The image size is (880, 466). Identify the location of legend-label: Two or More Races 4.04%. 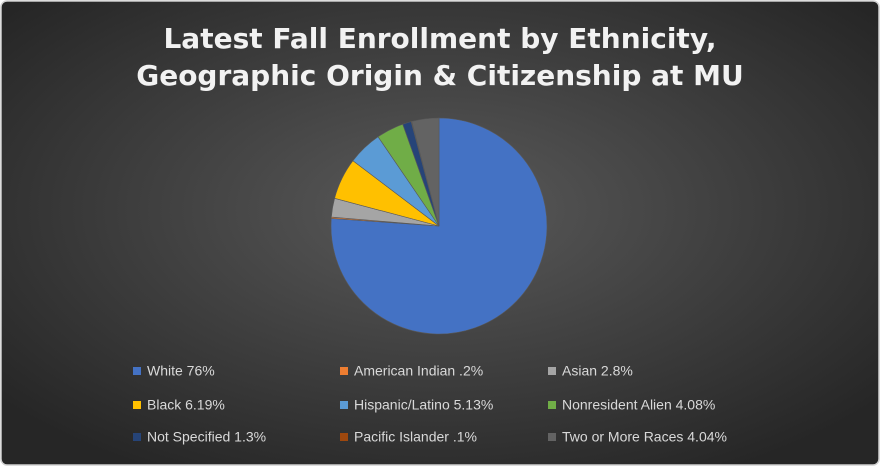
(644, 437).